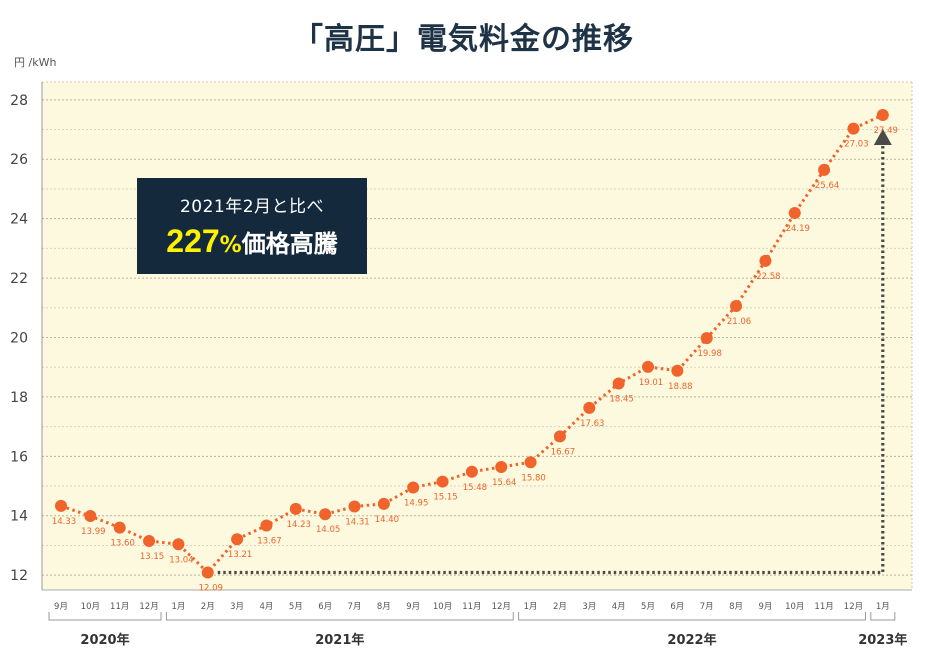 This screenshot has height=660, width=927. Describe the element at coordinates (886, 131) in the screenshot. I see `data-label: 27.49` at that location.